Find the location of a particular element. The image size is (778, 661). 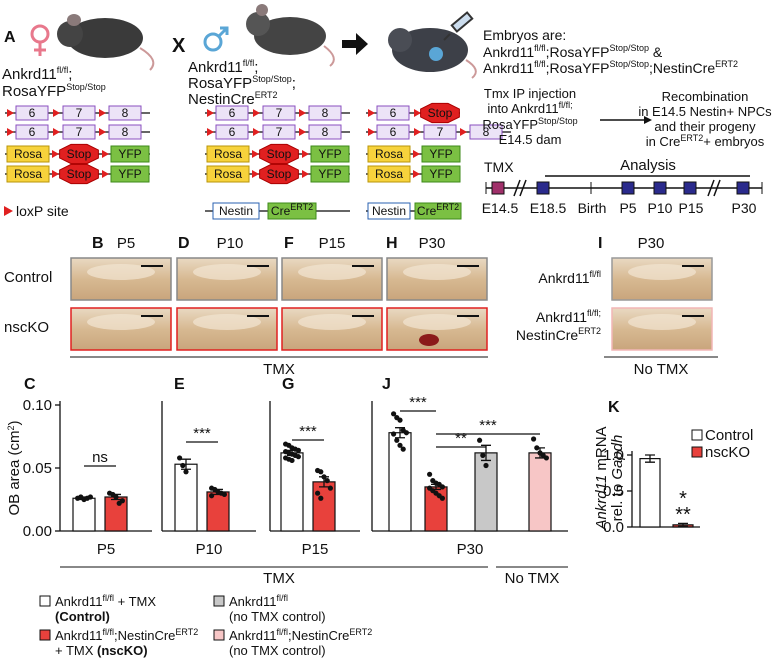

row-label: Control is located at coordinates (28, 277).